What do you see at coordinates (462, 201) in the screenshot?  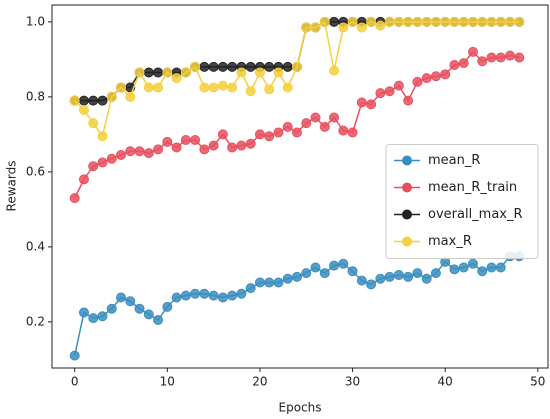 I see `legend: mean_R mean_R_train overall_max_R max_R` at bounding box center [462, 201].